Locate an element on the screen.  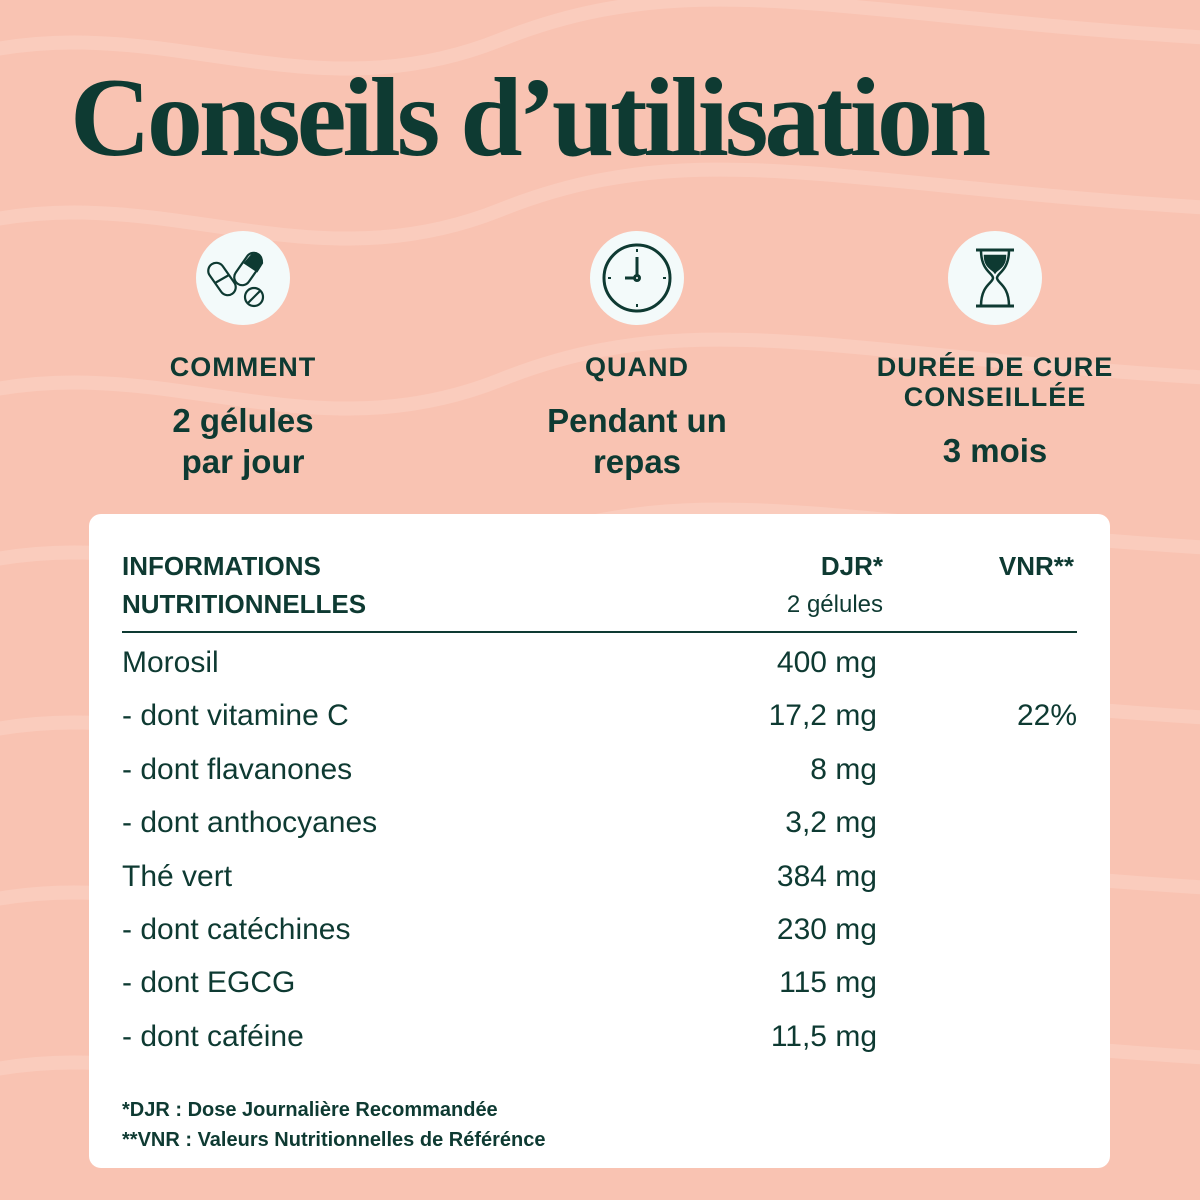
hourglass-icon is located at coordinates (995, 278).